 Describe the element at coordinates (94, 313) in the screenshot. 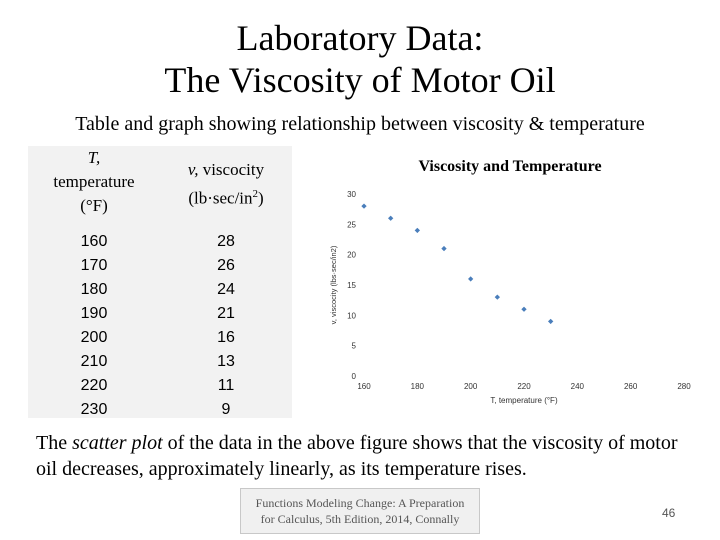

I see `temperature-cell: 190` at that location.